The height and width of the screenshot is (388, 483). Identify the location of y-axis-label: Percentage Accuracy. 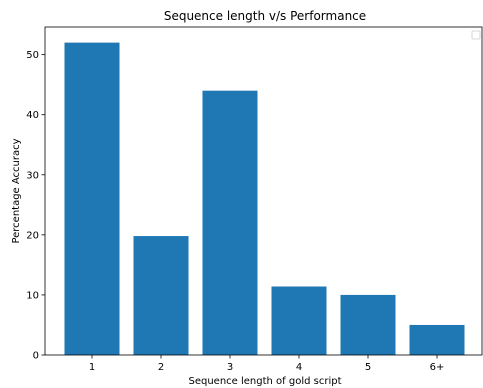
(16, 190).